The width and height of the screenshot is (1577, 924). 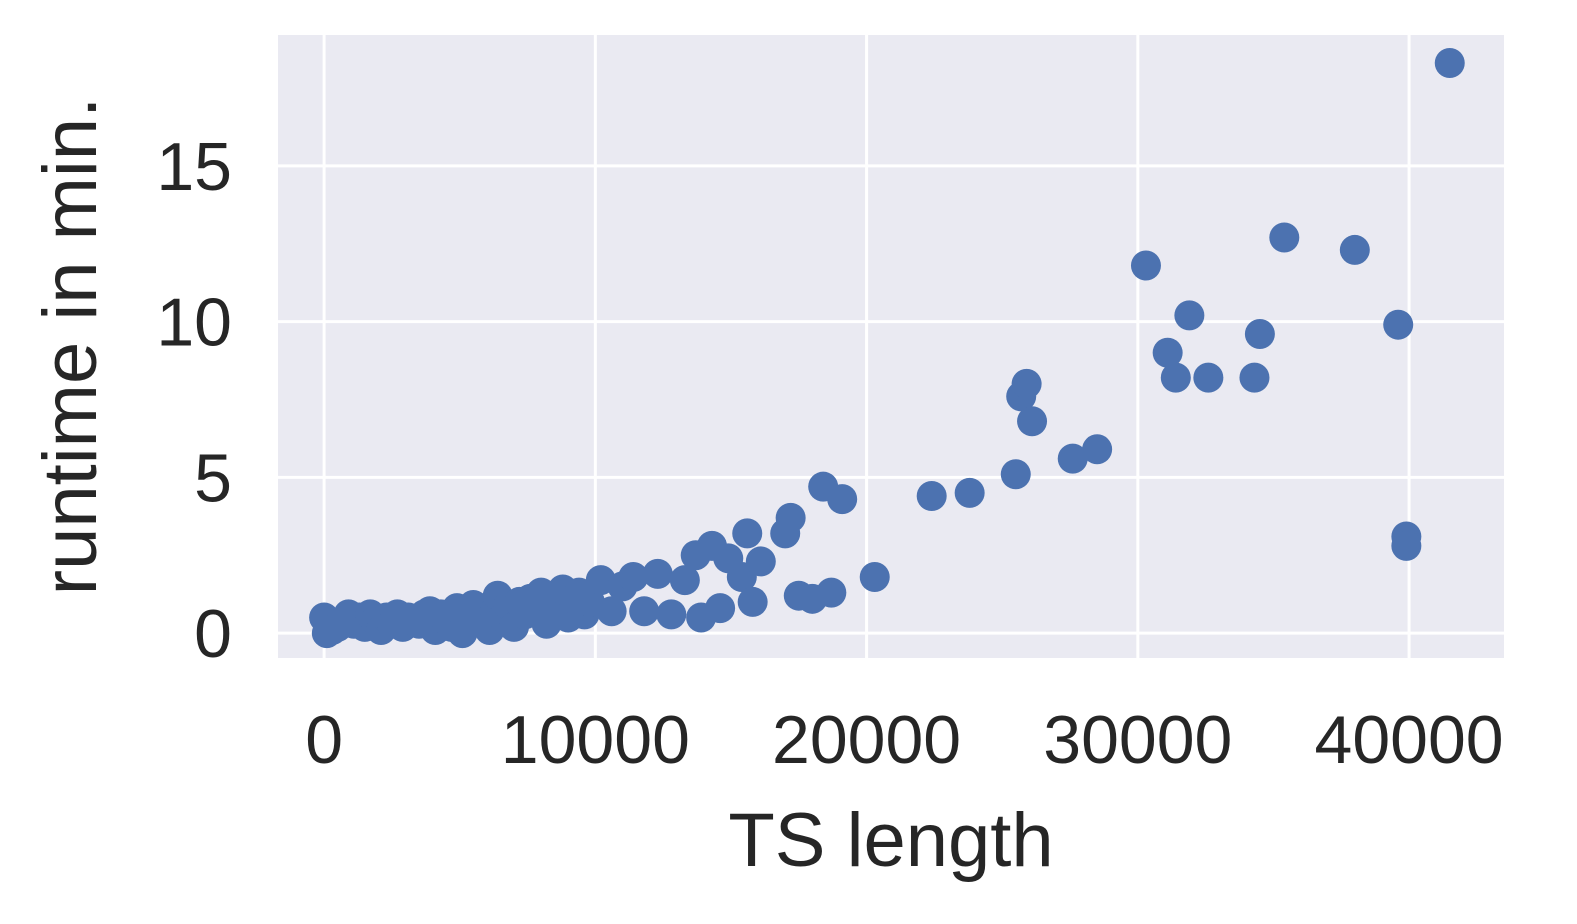 What do you see at coordinates (890, 840) in the screenshot?
I see `x-axis-label: TS length` at bounding box center [890, 840].